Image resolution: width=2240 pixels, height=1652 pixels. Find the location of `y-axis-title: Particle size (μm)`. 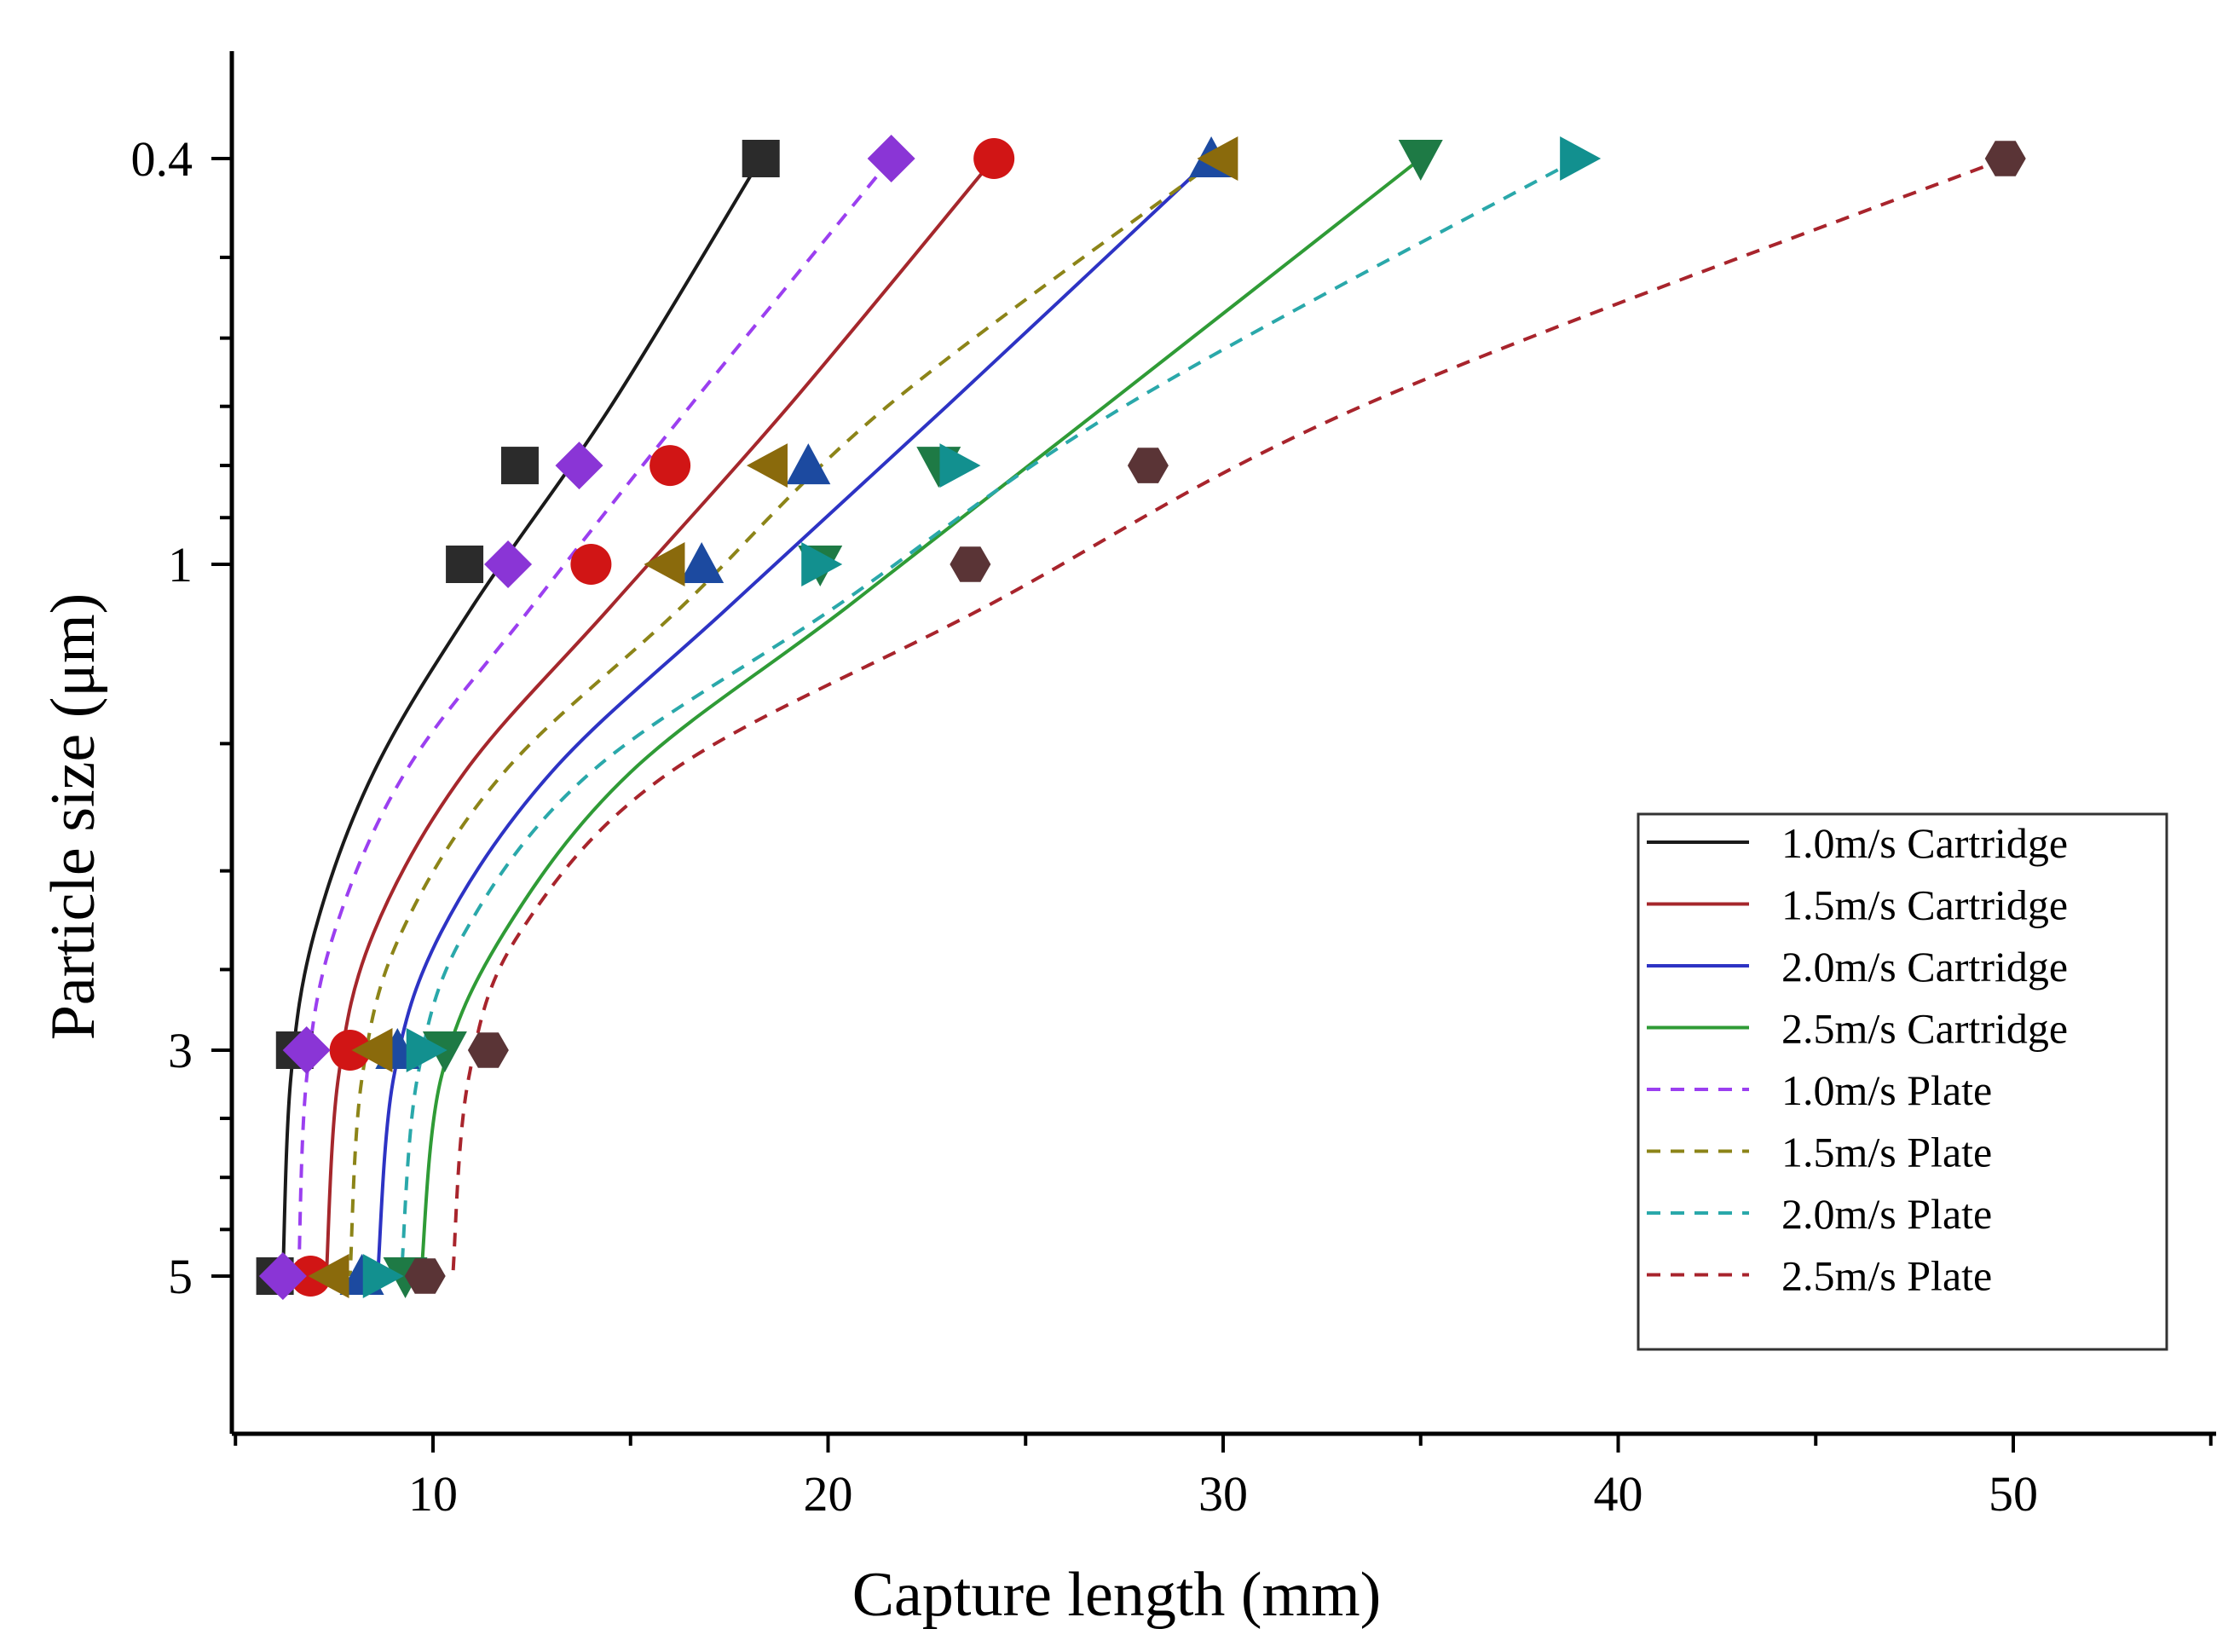

y-axis-title: Particle size (μm) is located at coordinates (73, 817).